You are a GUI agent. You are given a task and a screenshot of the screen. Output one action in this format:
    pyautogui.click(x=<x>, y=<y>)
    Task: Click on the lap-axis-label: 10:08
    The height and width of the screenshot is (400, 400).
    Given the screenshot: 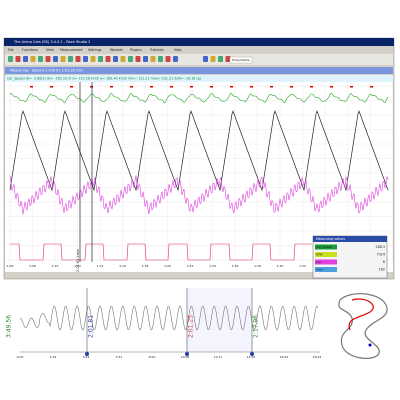 What is the action you would take?
    pyautogui.click(x=185, y=357)
    